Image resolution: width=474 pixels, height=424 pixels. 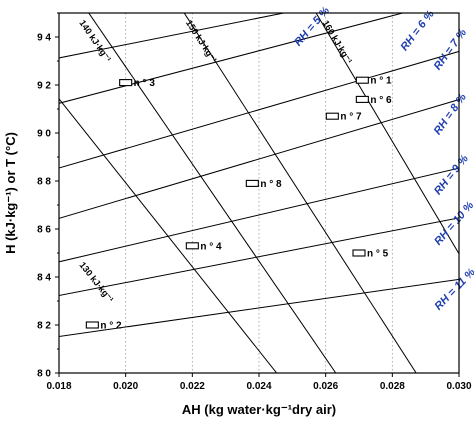 What do you see at coordinates (381, 81) in the screenshot?
I see `data-point-label: n ° 1` at bounding box center [381, 81].